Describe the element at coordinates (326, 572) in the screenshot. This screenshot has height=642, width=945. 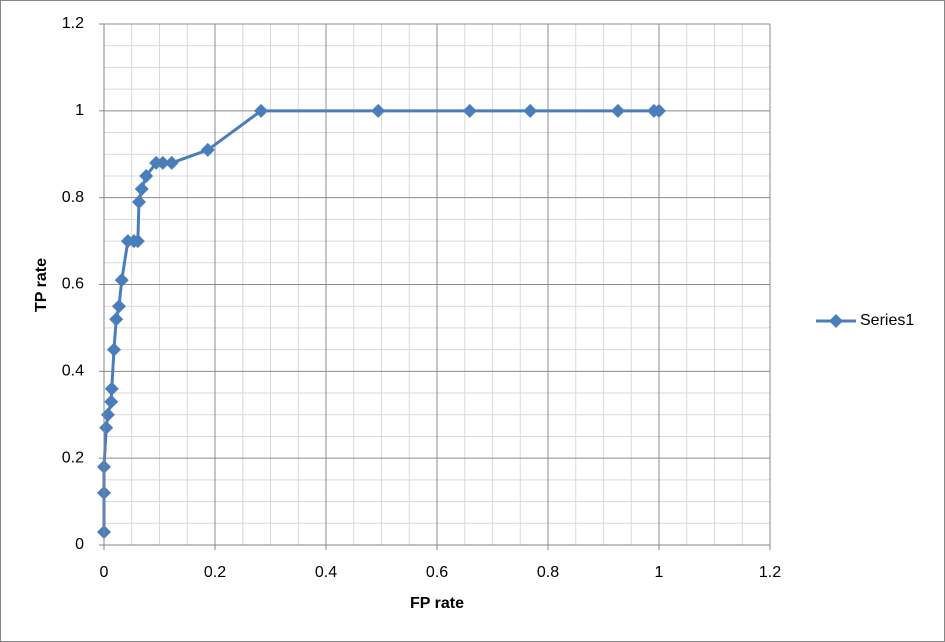
I see `x-tick-label: 0.4` at that location.